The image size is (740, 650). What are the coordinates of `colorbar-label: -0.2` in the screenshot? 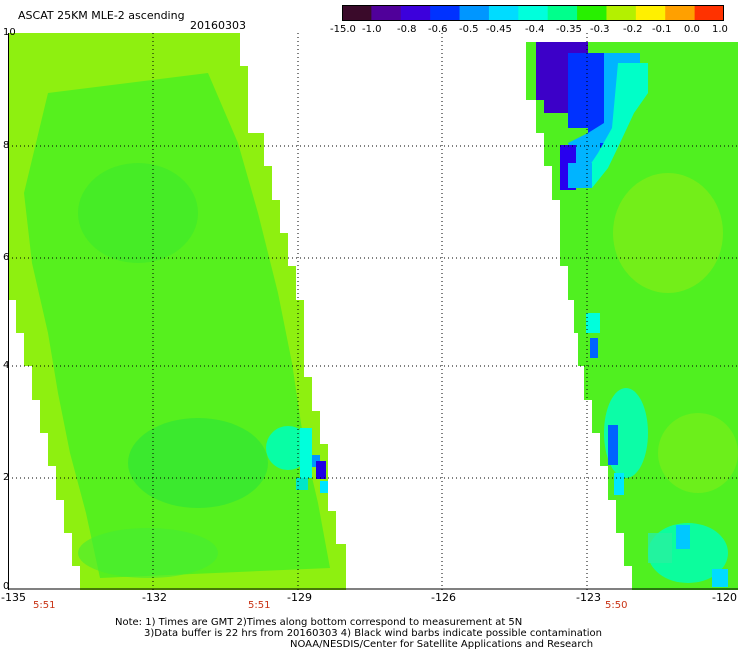 It's located at (633, 29).